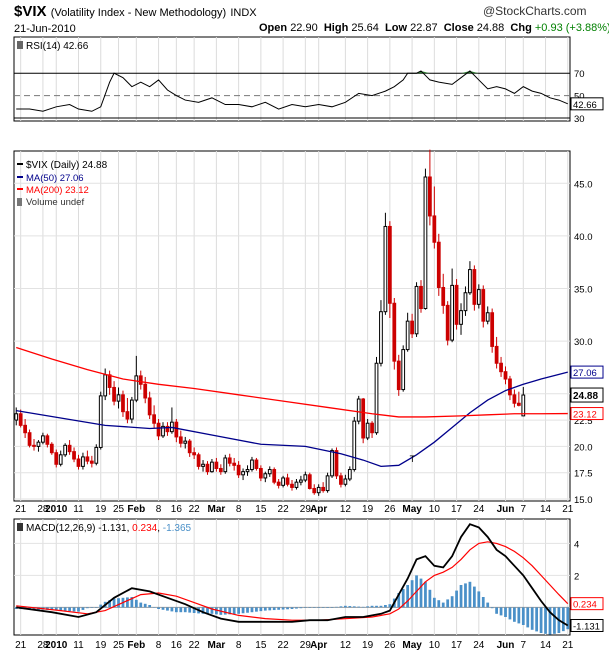  What do you see at coordinates (55, 178) in the screenshot?
I see `ma50-label: MA(50) 27.06` at bounding box center [55, 178].